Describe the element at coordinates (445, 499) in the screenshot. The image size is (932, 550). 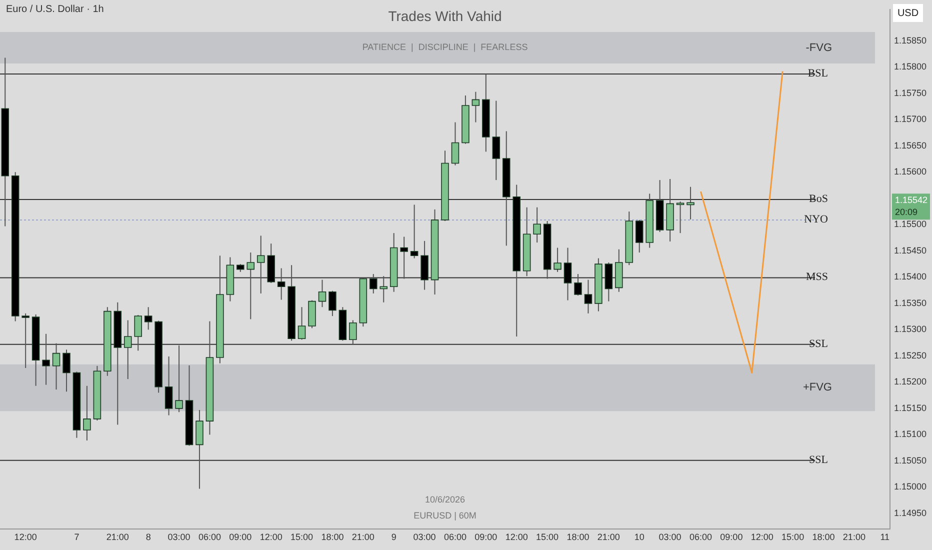
I see `annotation: 10/6/2026` at that location.